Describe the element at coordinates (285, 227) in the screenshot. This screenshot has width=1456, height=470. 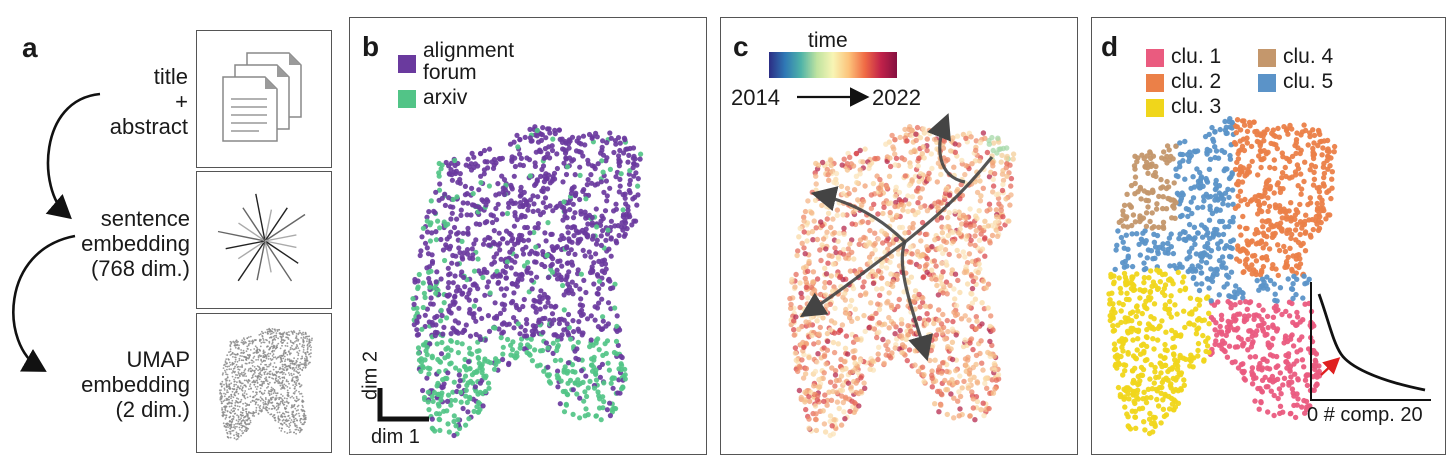
I see `vector-line` at that location.